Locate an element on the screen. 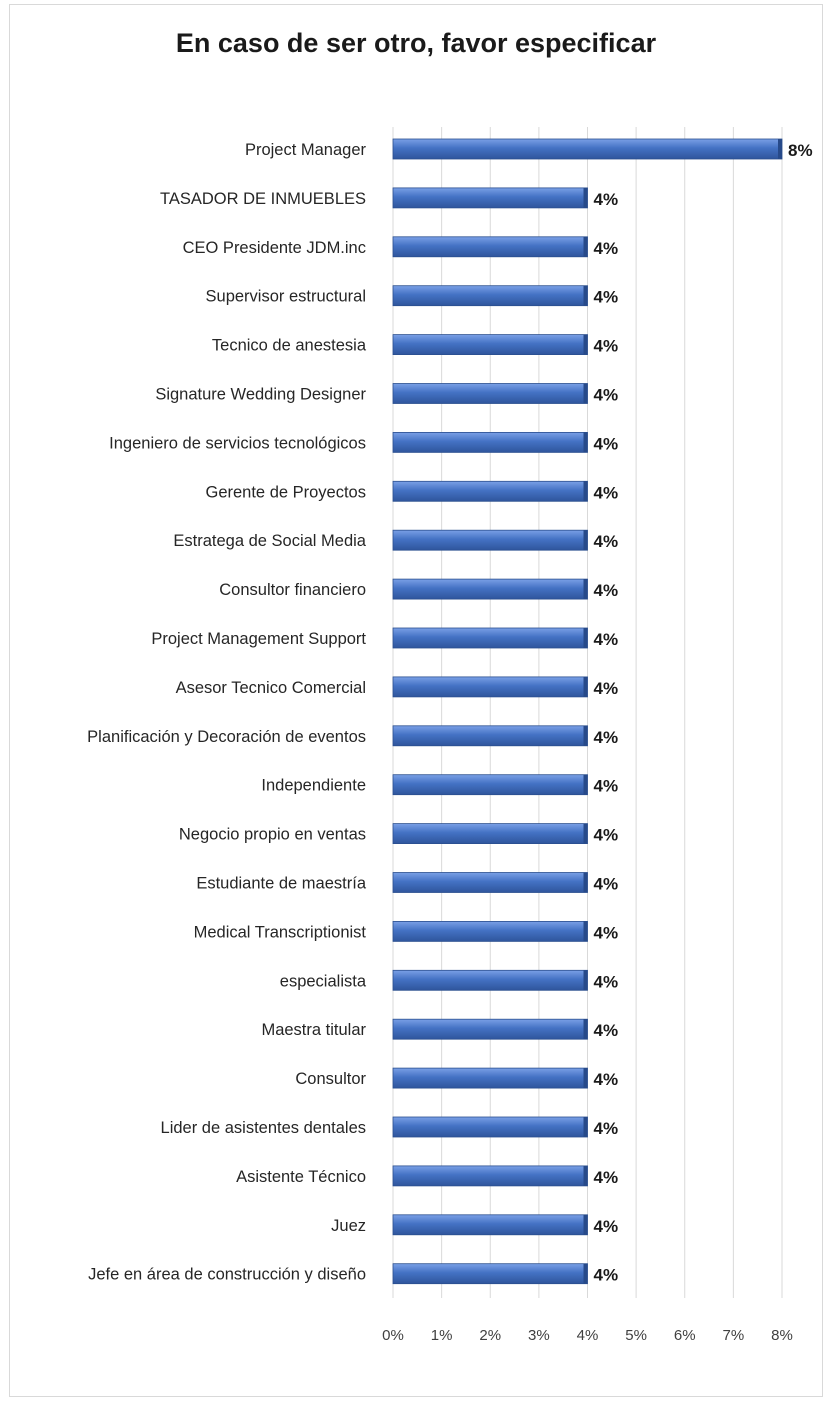 Image resolution: width=829 pixels, height=1401 pixels. category-label: Tecnico de anestesia is located at coordinates (289, 346).